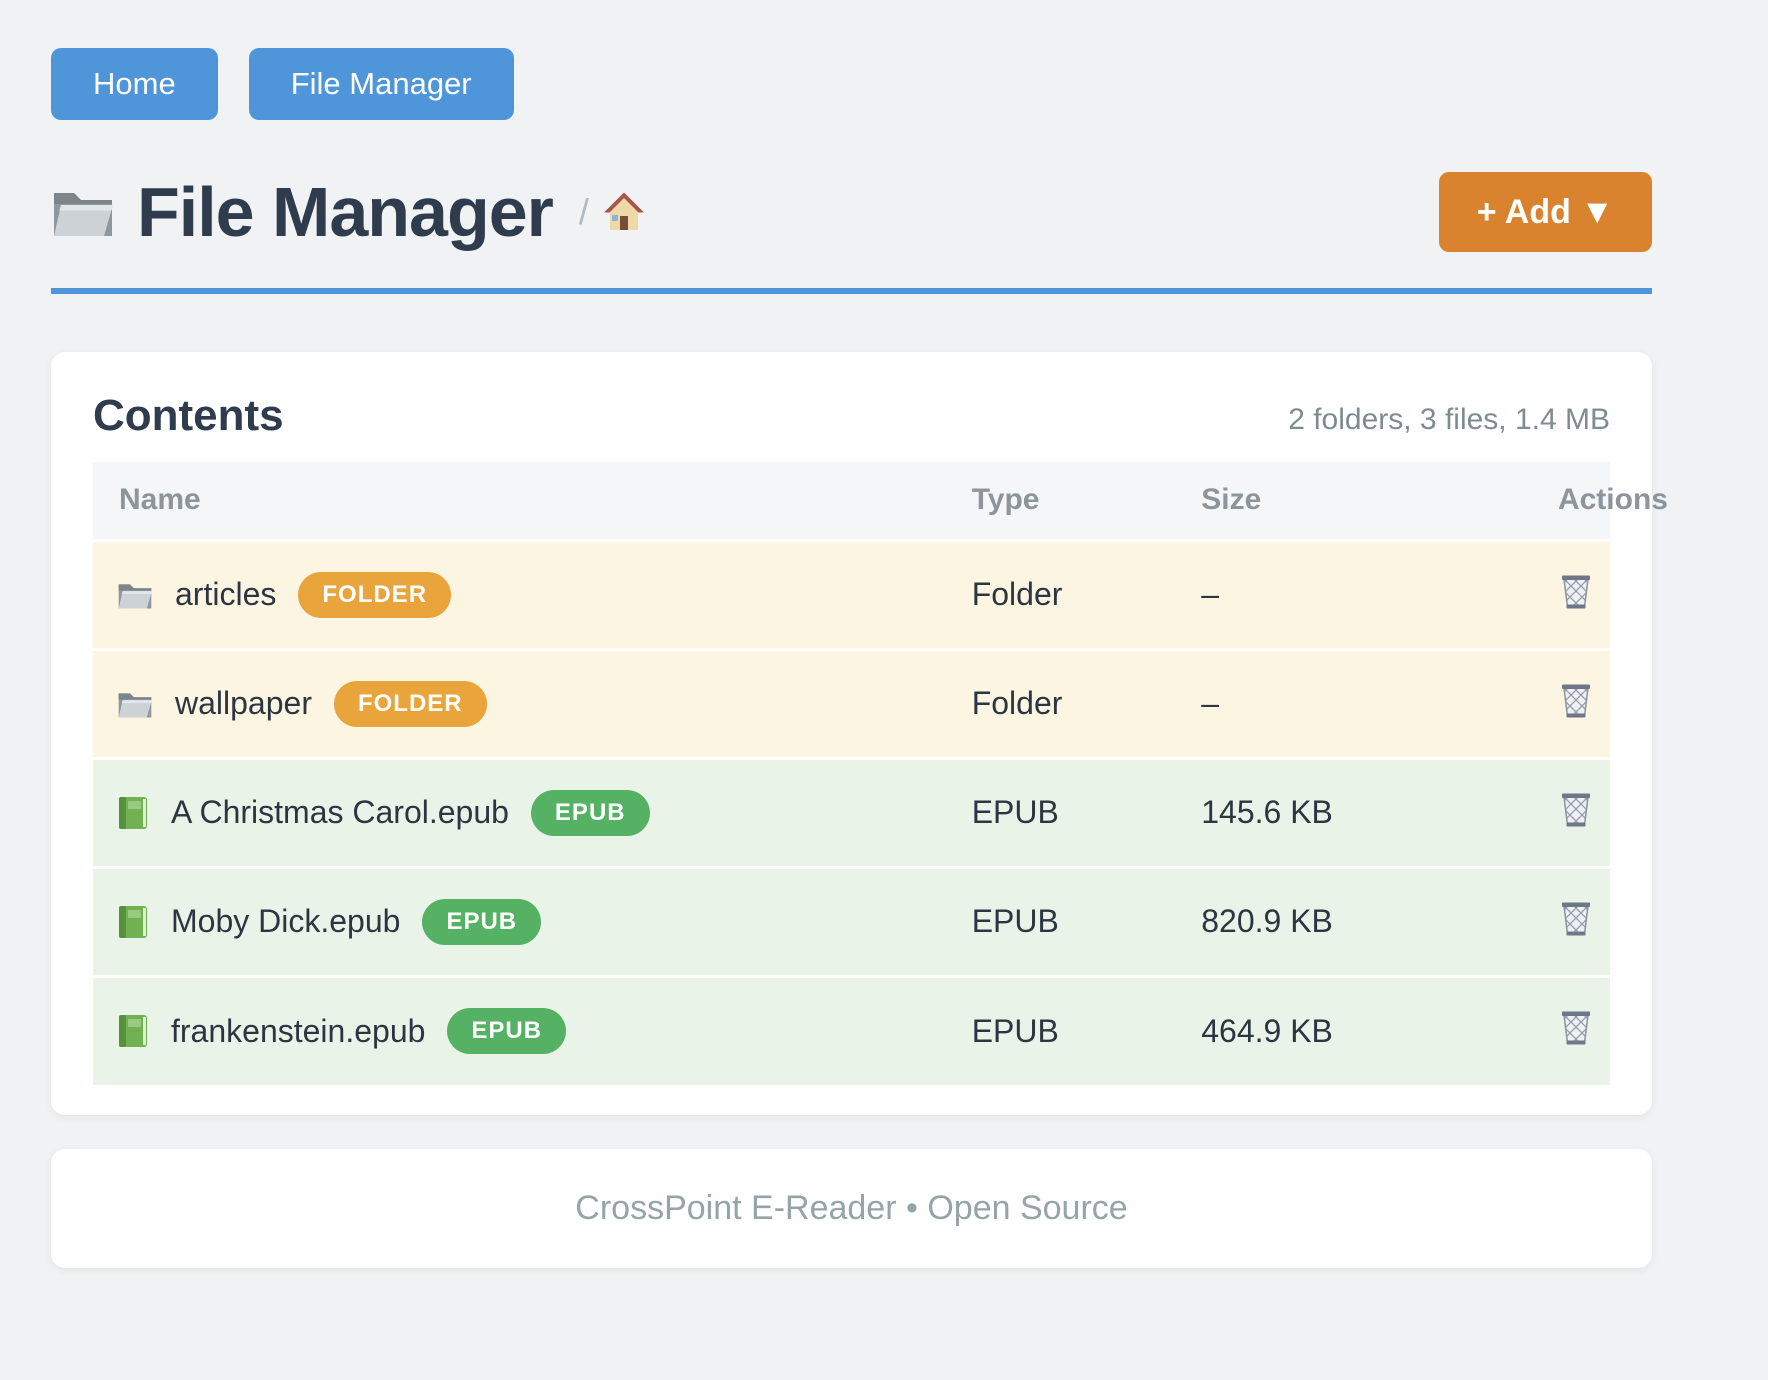 The height and width of the screenshot is (1380, 1768). What do you see at coordinates (525, 501) in the screenshot?
I see `column-header-name: Name` at bounding box center [525, 501].